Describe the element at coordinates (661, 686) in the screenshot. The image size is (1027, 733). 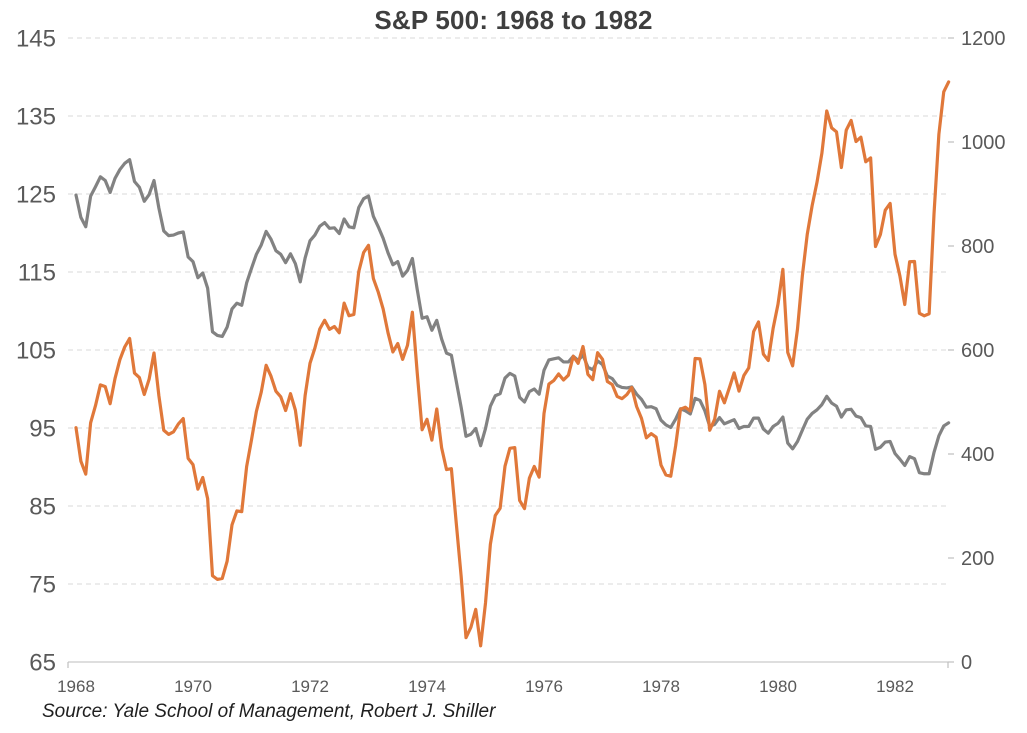
I see `x-axis-label: 1978` at that location.